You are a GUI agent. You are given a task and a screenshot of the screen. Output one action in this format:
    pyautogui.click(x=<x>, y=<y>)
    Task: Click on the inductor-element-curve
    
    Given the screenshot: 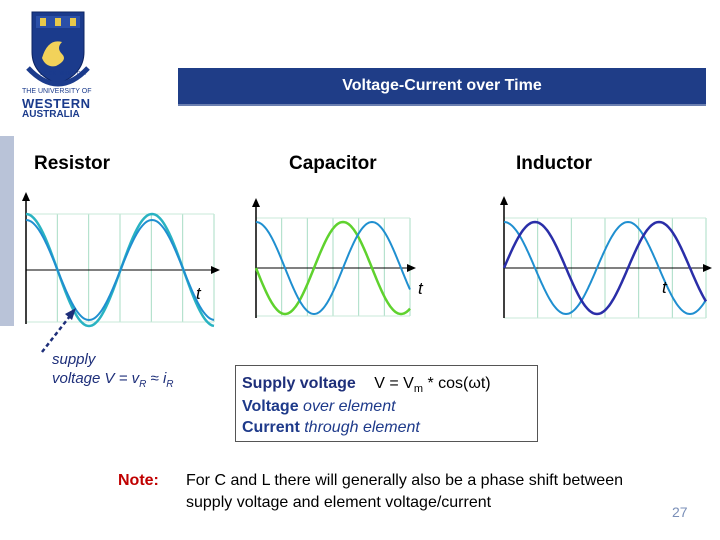 What is the action you would take?
    pyautogui.click(x=605, y=268)
    